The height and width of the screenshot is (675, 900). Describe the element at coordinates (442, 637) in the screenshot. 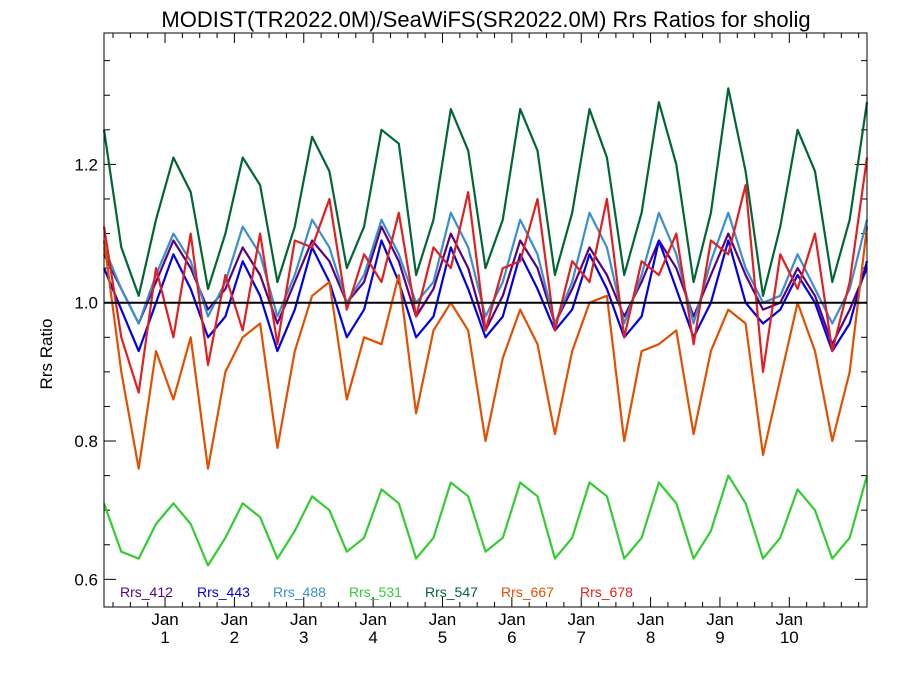

I see `x-tick-label-year: 5` at that location.